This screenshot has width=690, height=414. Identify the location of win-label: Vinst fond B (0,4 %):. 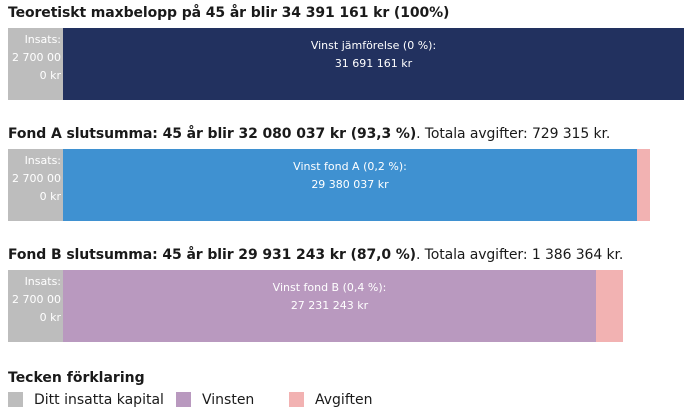
(329, 287).